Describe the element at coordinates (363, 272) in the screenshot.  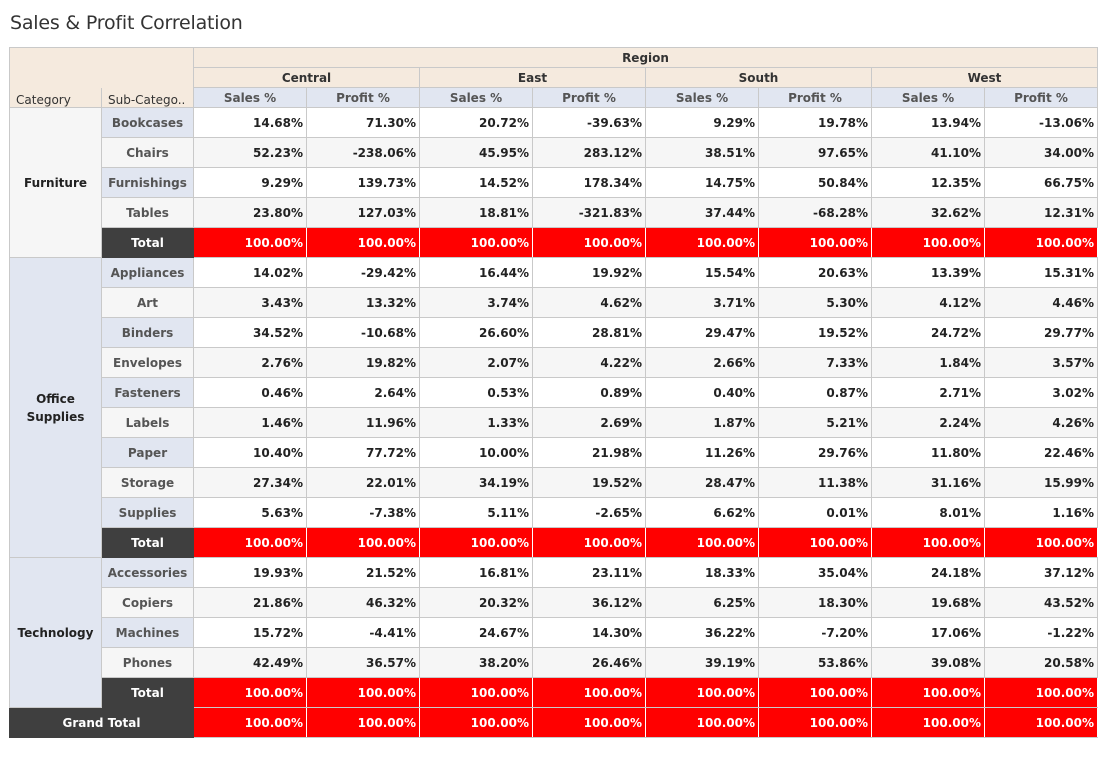
I see `value-cell: -29.42%` at that location.